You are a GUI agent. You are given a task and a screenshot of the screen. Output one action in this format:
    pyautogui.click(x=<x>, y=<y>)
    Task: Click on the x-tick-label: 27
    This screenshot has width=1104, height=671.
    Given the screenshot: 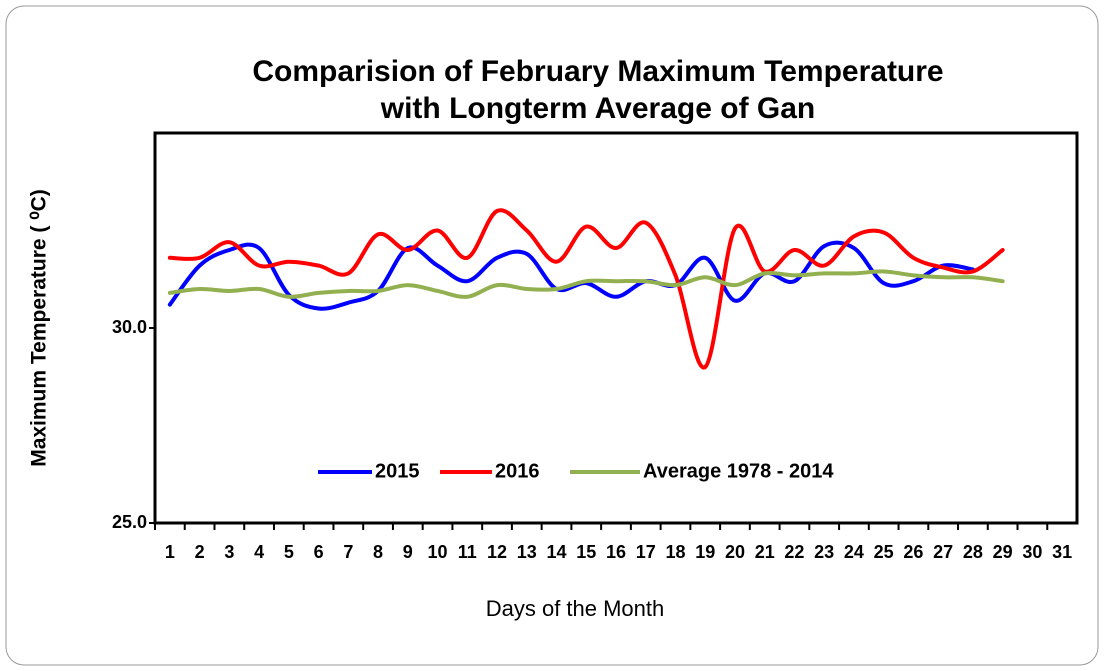 What is the action you would take?
    pyautogui.click(x=943, y=552)
    